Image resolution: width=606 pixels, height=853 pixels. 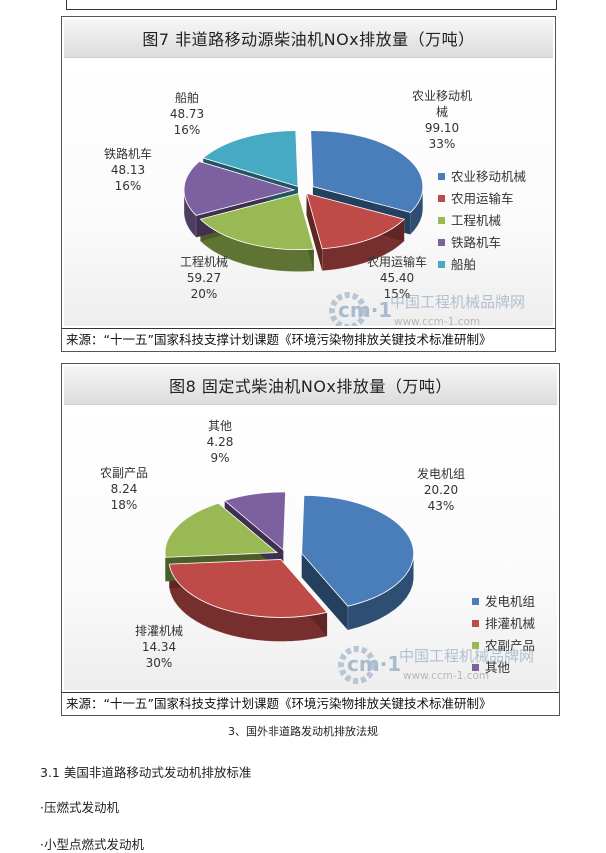 What do you see at coordinates (128, 153) in the screenshot?
I see `data-label: 铁路机车` at bounding box center [128, 153].